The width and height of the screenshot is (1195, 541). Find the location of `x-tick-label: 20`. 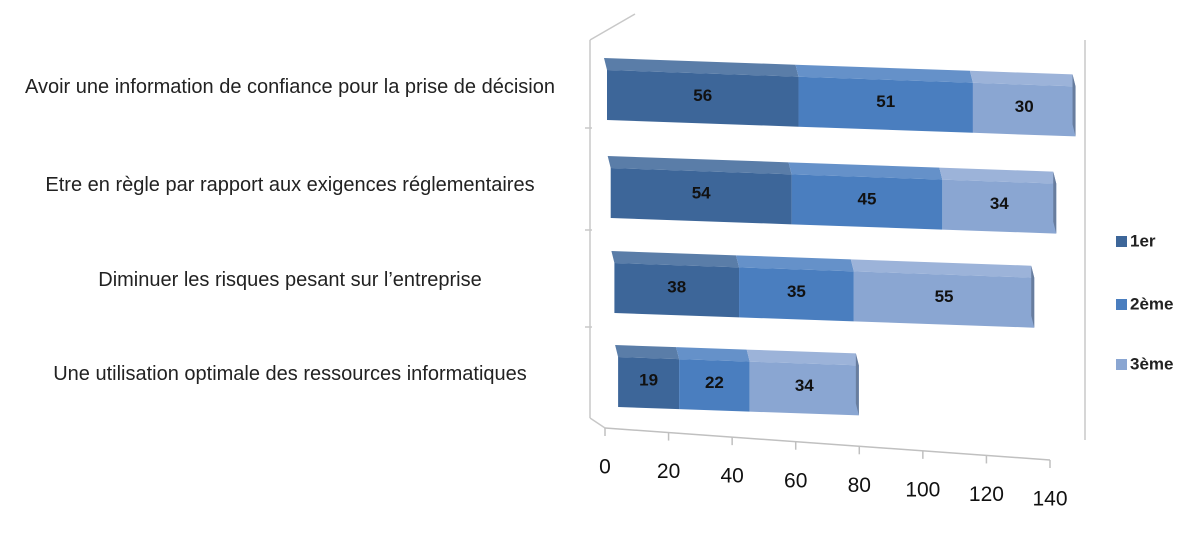

x-tick-label: 20 is located at coordinates (668, 471).